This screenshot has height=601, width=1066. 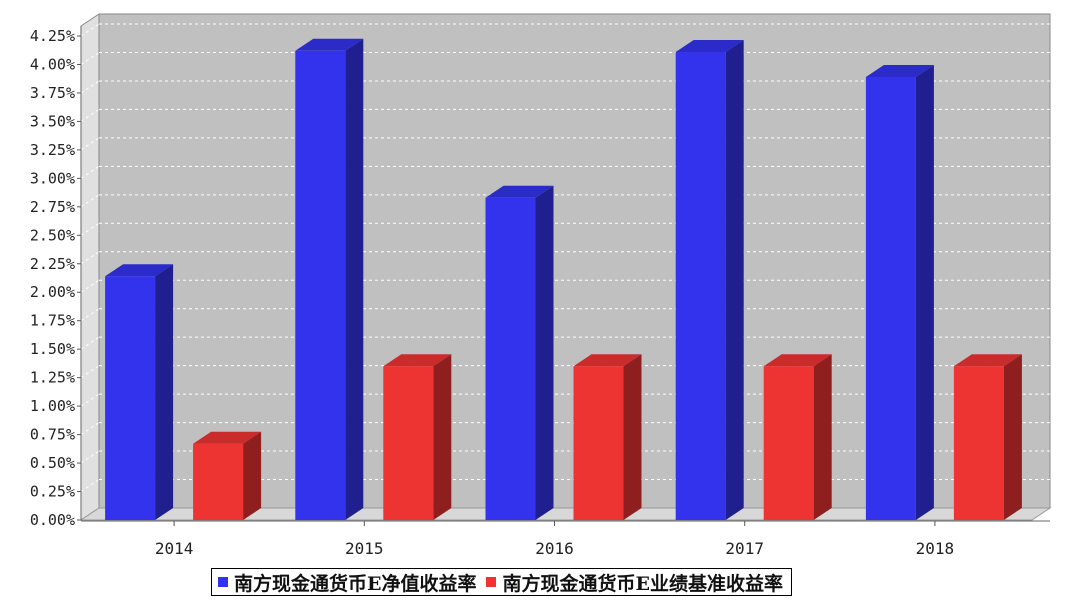 I want to click on legend-item-series-1: 南方现金通货币E净值收益率, so click(x=347, y=582).